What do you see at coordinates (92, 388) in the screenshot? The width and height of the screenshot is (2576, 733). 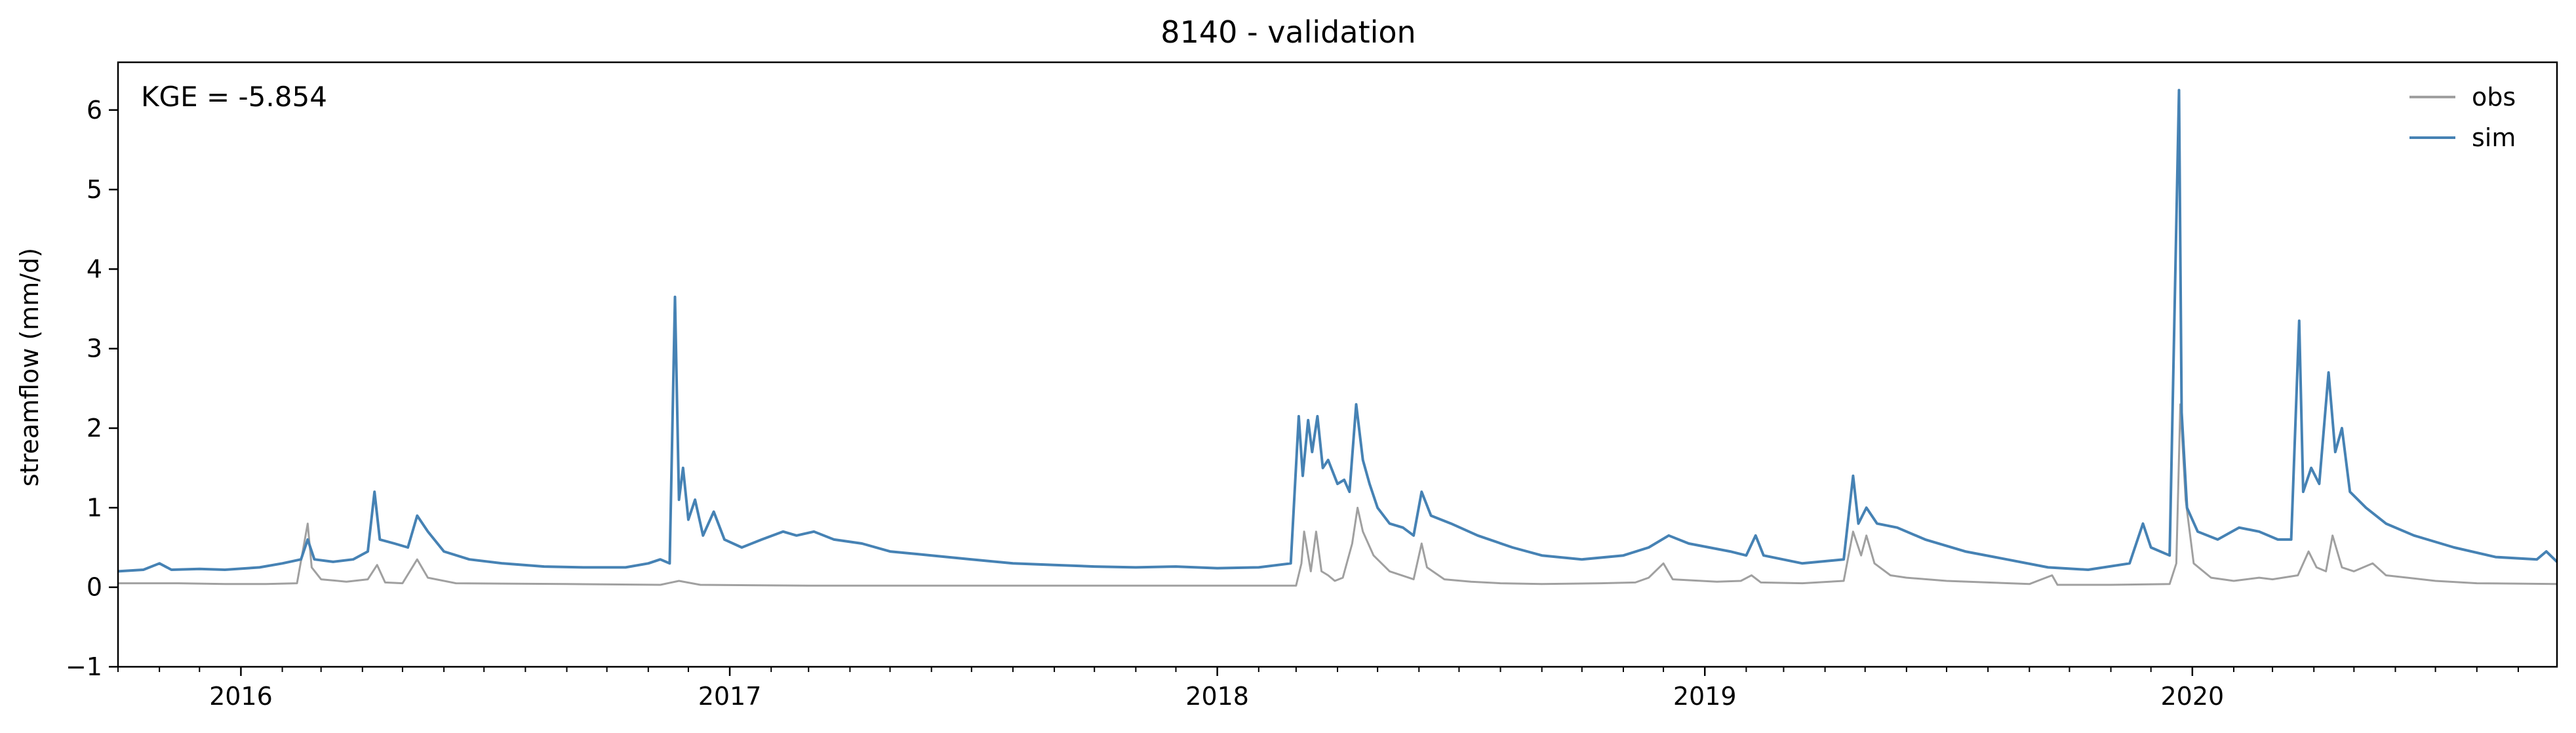 I see `y-ticks: −1 0 1 2 3 4 5 6` at bounding box center [92, 388].